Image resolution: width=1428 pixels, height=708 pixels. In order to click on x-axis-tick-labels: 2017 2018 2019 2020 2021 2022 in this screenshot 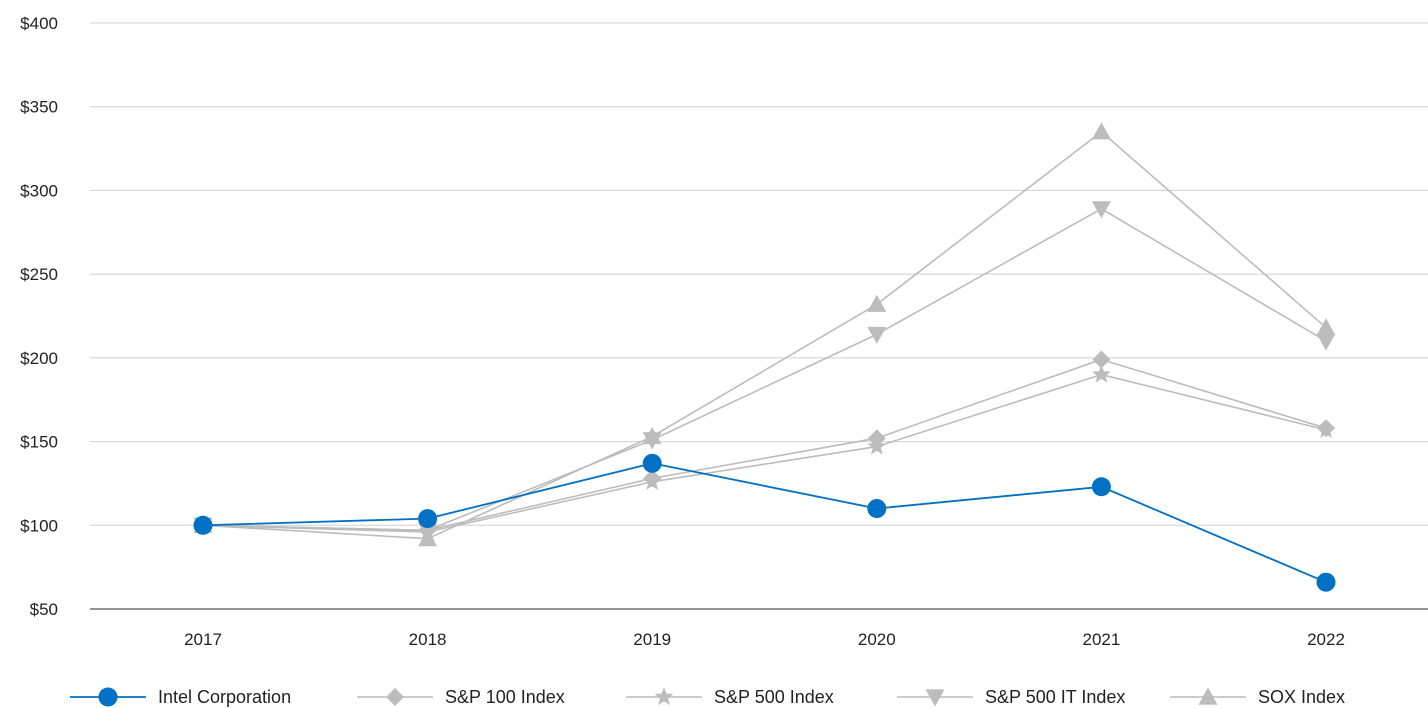, I will do `click(764, 639)`.